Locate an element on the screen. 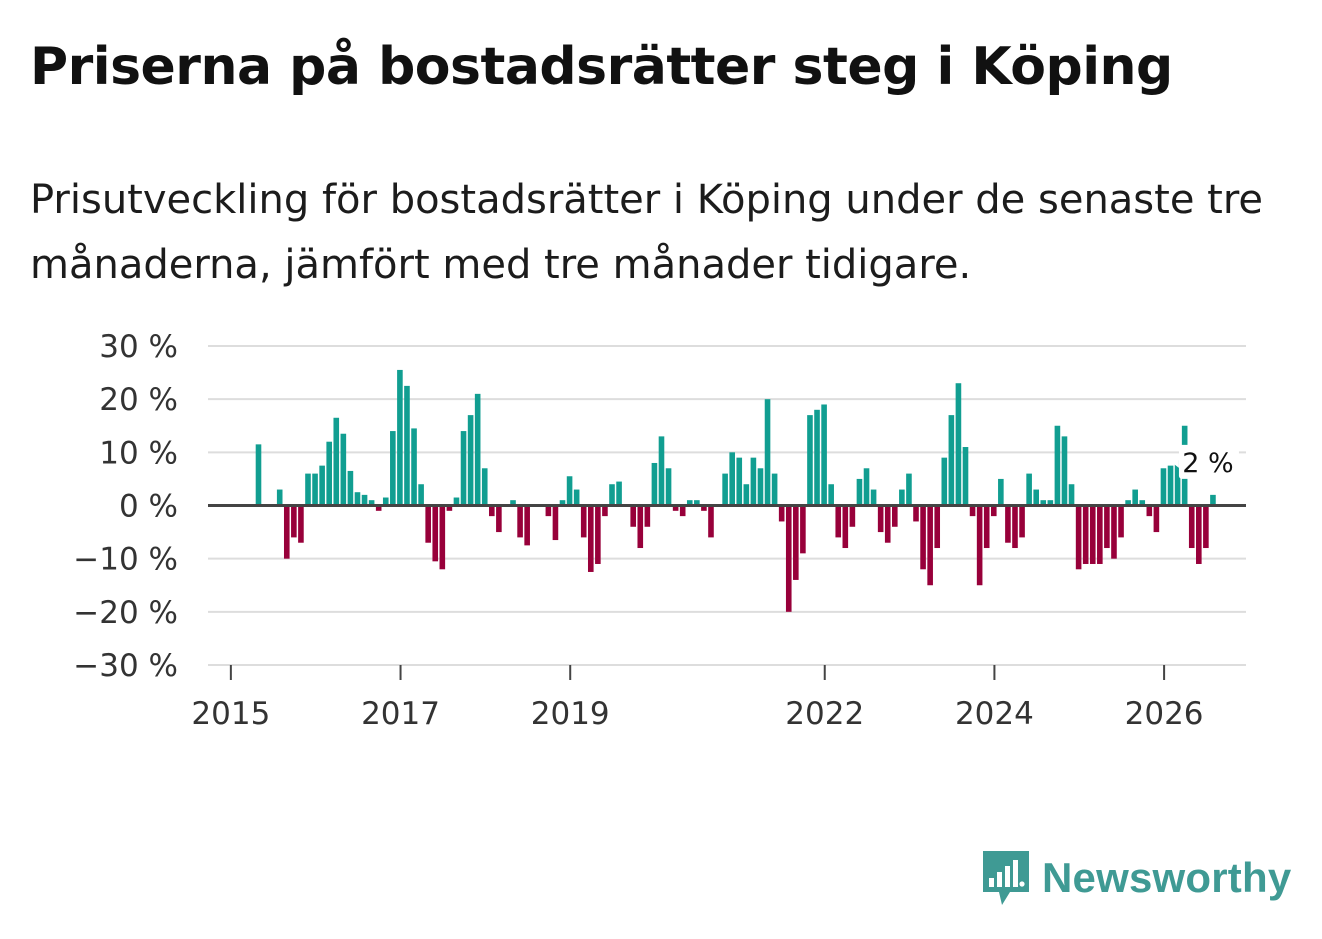 This screenshot has width=1322, height=939. y-tick-label: 10 % is located at coordinates (138, 453).